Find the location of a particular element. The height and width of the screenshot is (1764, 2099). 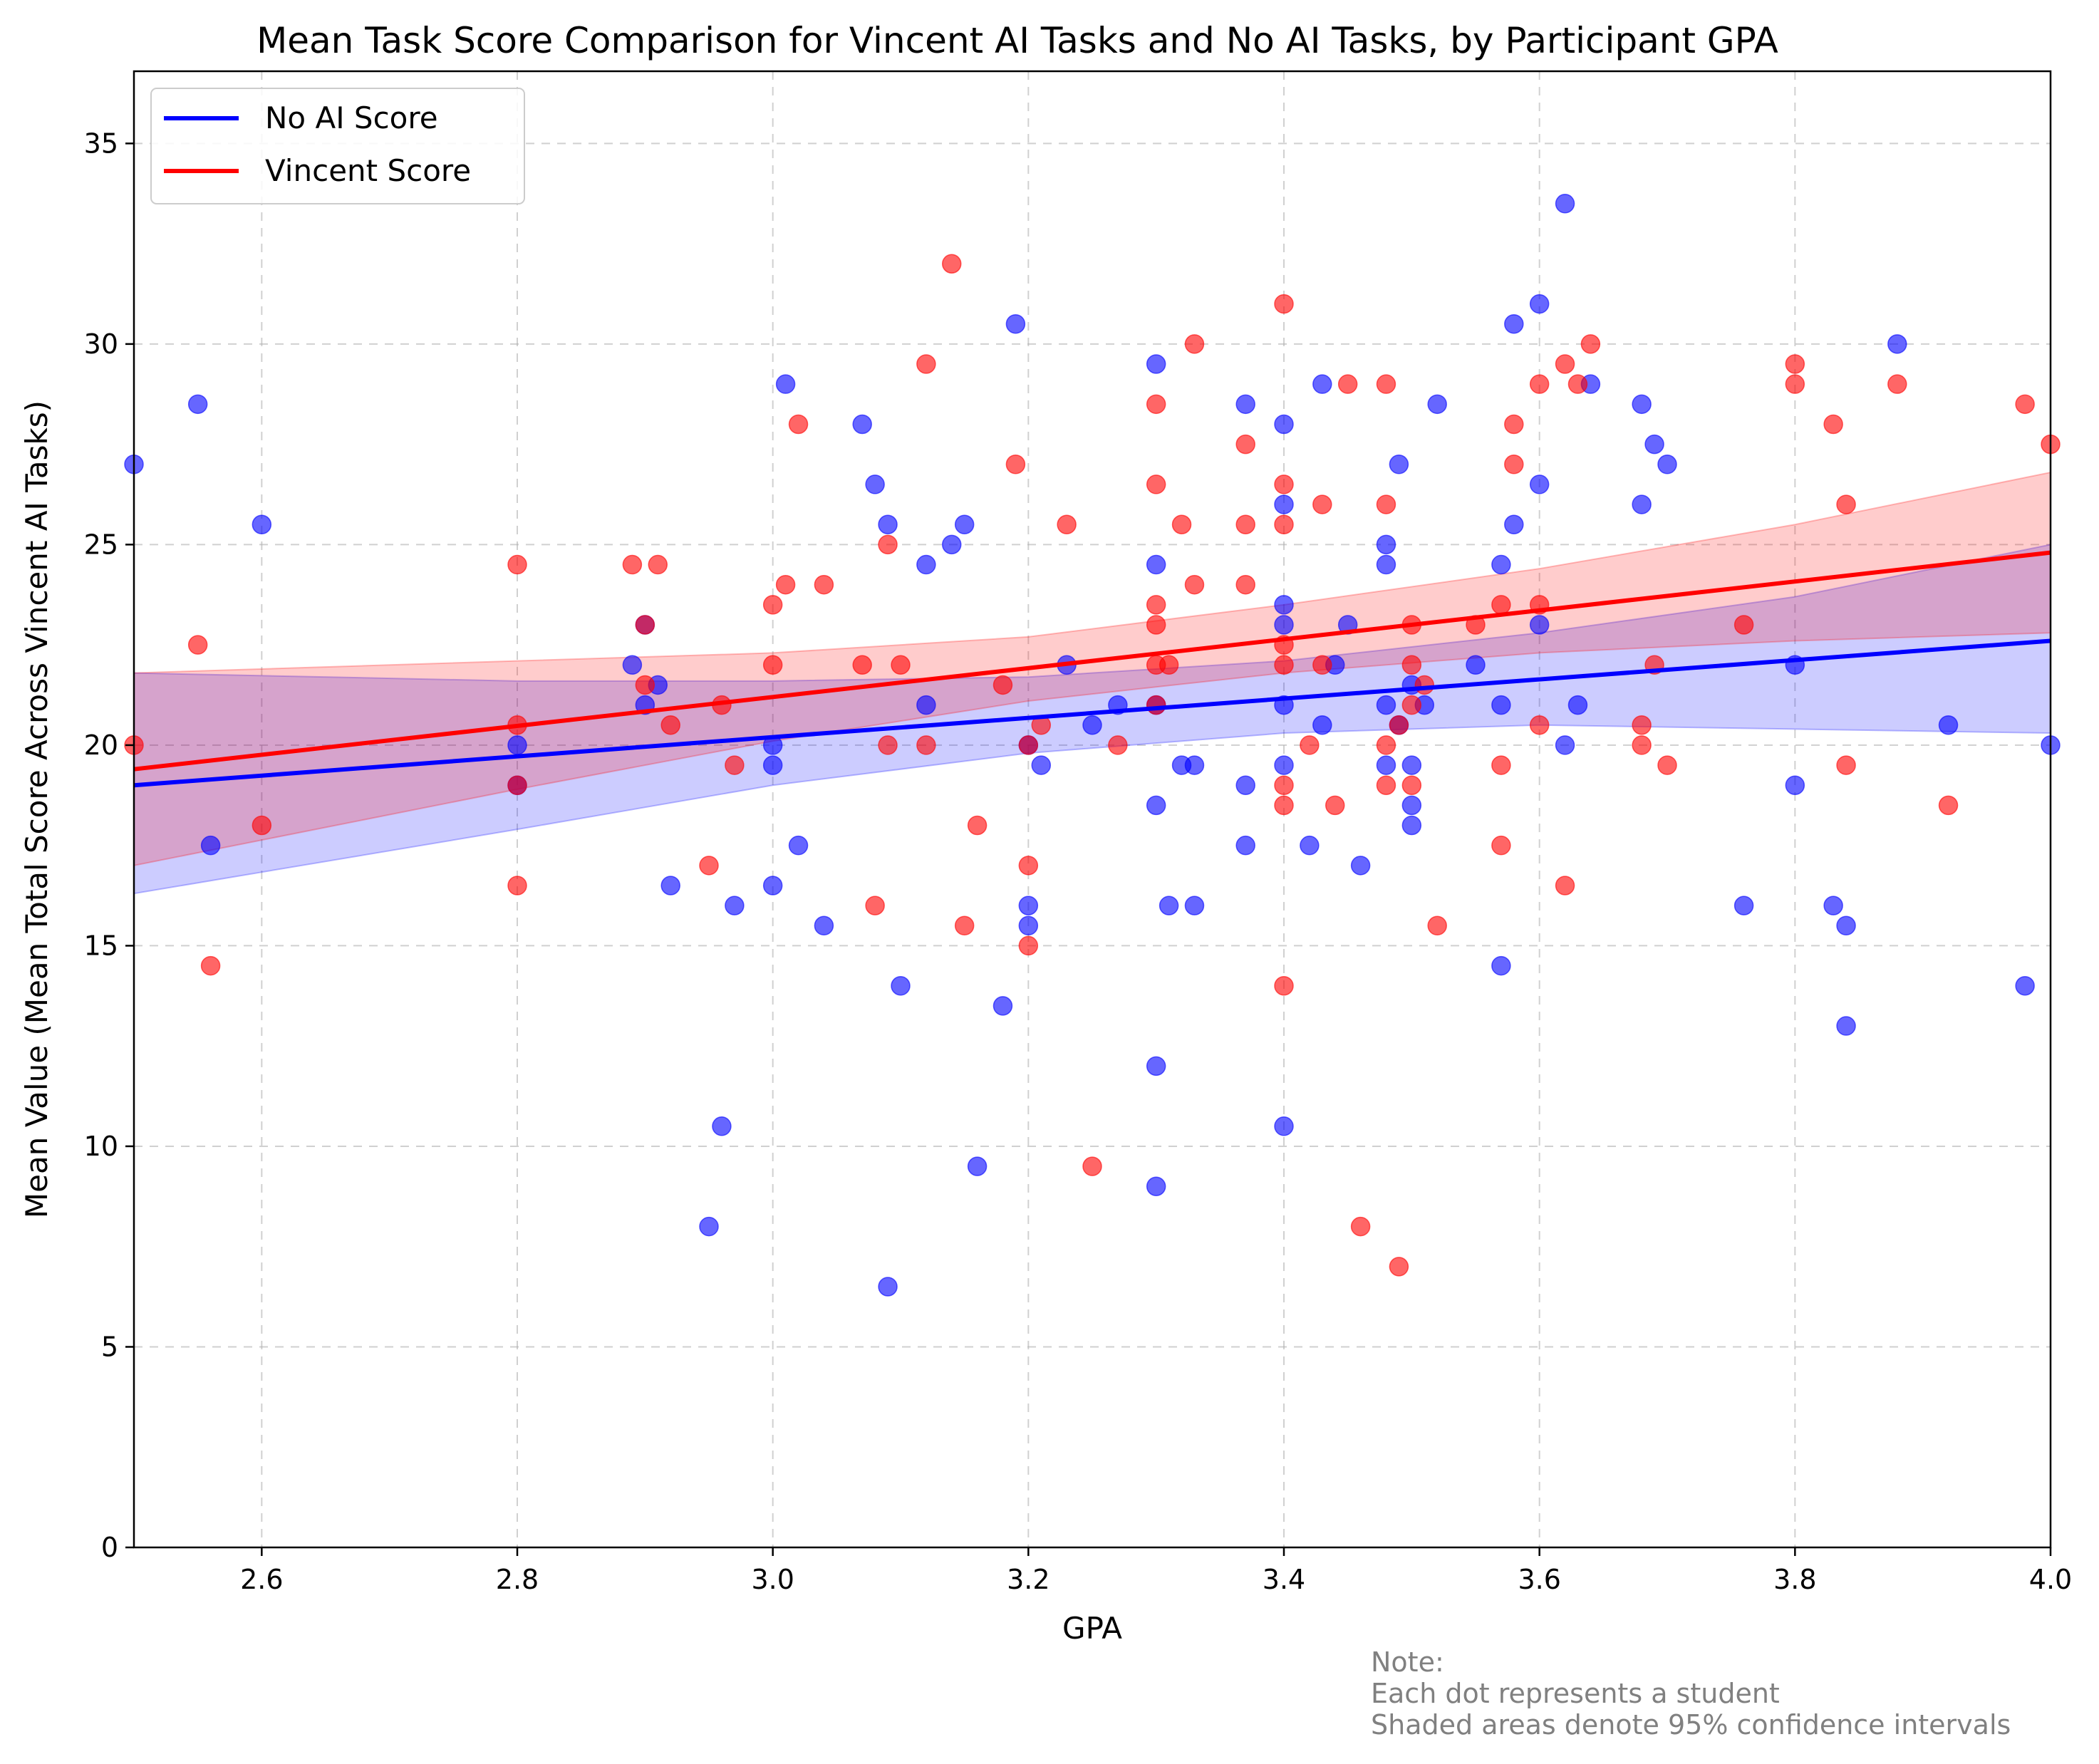

x-axis-label: GPA is located at coordinates (1092, 1628).